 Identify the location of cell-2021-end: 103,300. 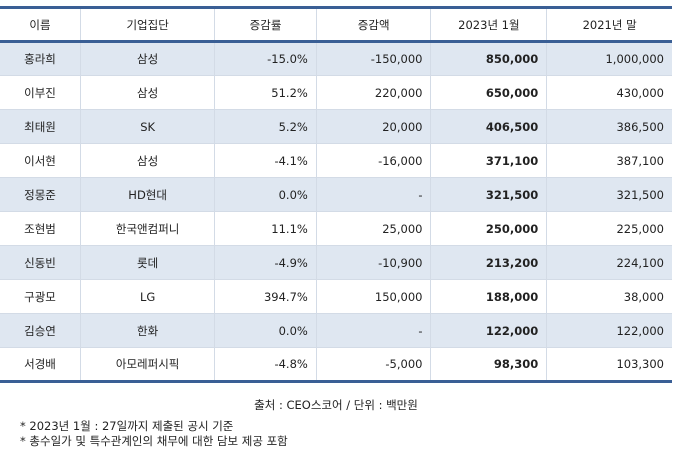
(609, 364).